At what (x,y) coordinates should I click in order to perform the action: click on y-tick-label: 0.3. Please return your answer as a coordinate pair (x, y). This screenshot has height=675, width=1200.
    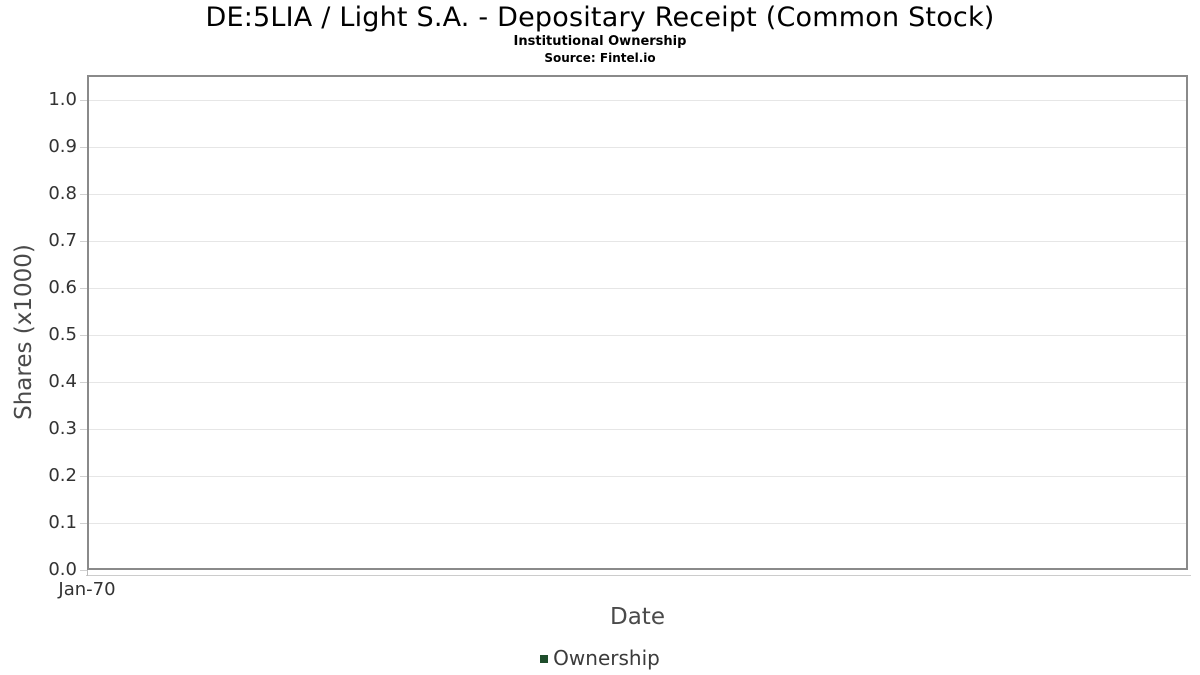
    Looking at the image, I should click on (62, 428).